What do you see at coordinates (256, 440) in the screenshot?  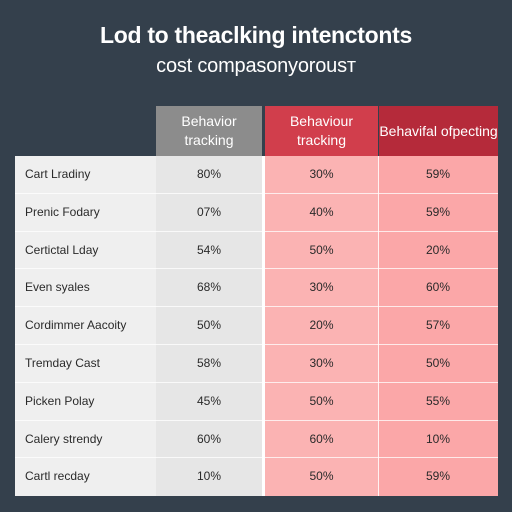 I see `table-row: Calery strendy 60% 60% 10%` at bounding box center [256, 440].